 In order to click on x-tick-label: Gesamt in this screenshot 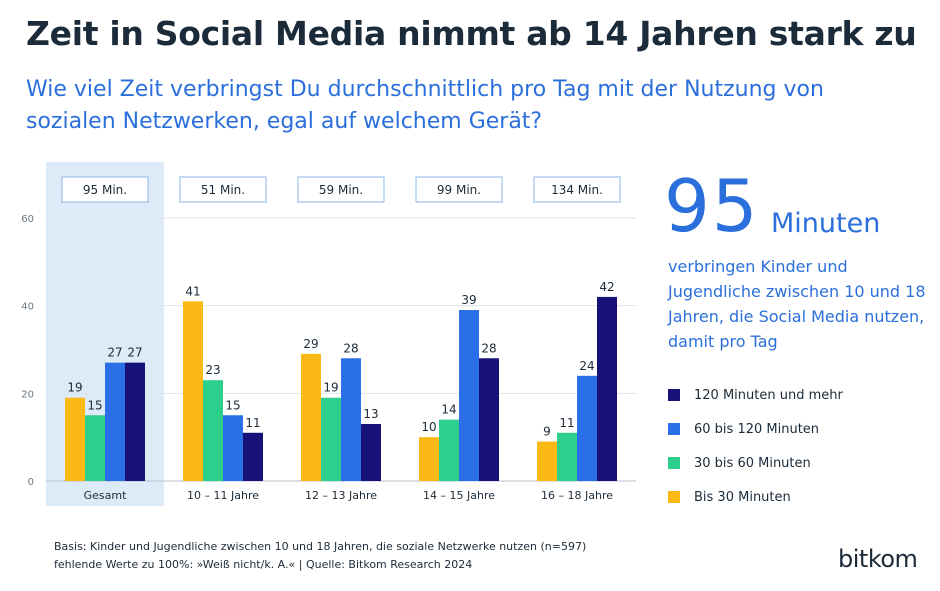, I will do `click(105, 495)`.